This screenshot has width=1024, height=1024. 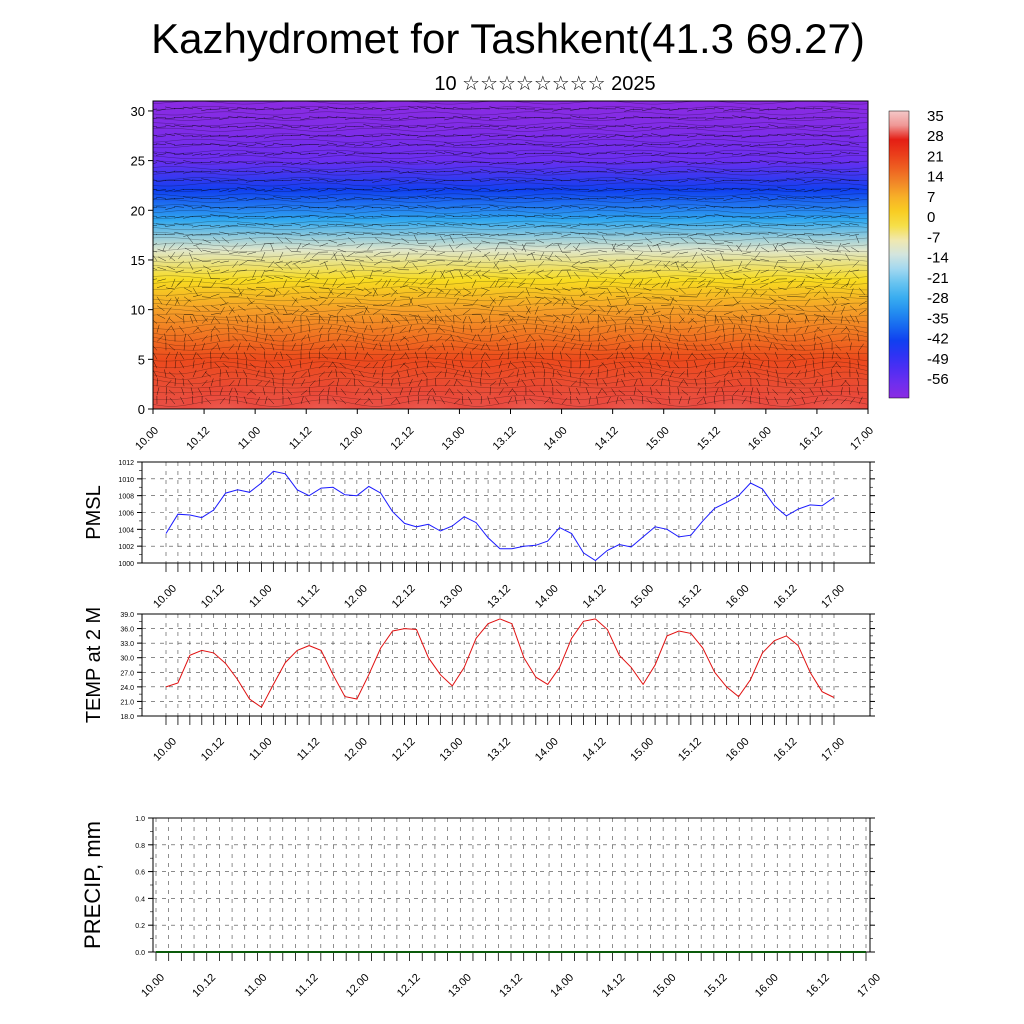 I want to click on x-tick-label: 13.00, so click(x=451, y=597).